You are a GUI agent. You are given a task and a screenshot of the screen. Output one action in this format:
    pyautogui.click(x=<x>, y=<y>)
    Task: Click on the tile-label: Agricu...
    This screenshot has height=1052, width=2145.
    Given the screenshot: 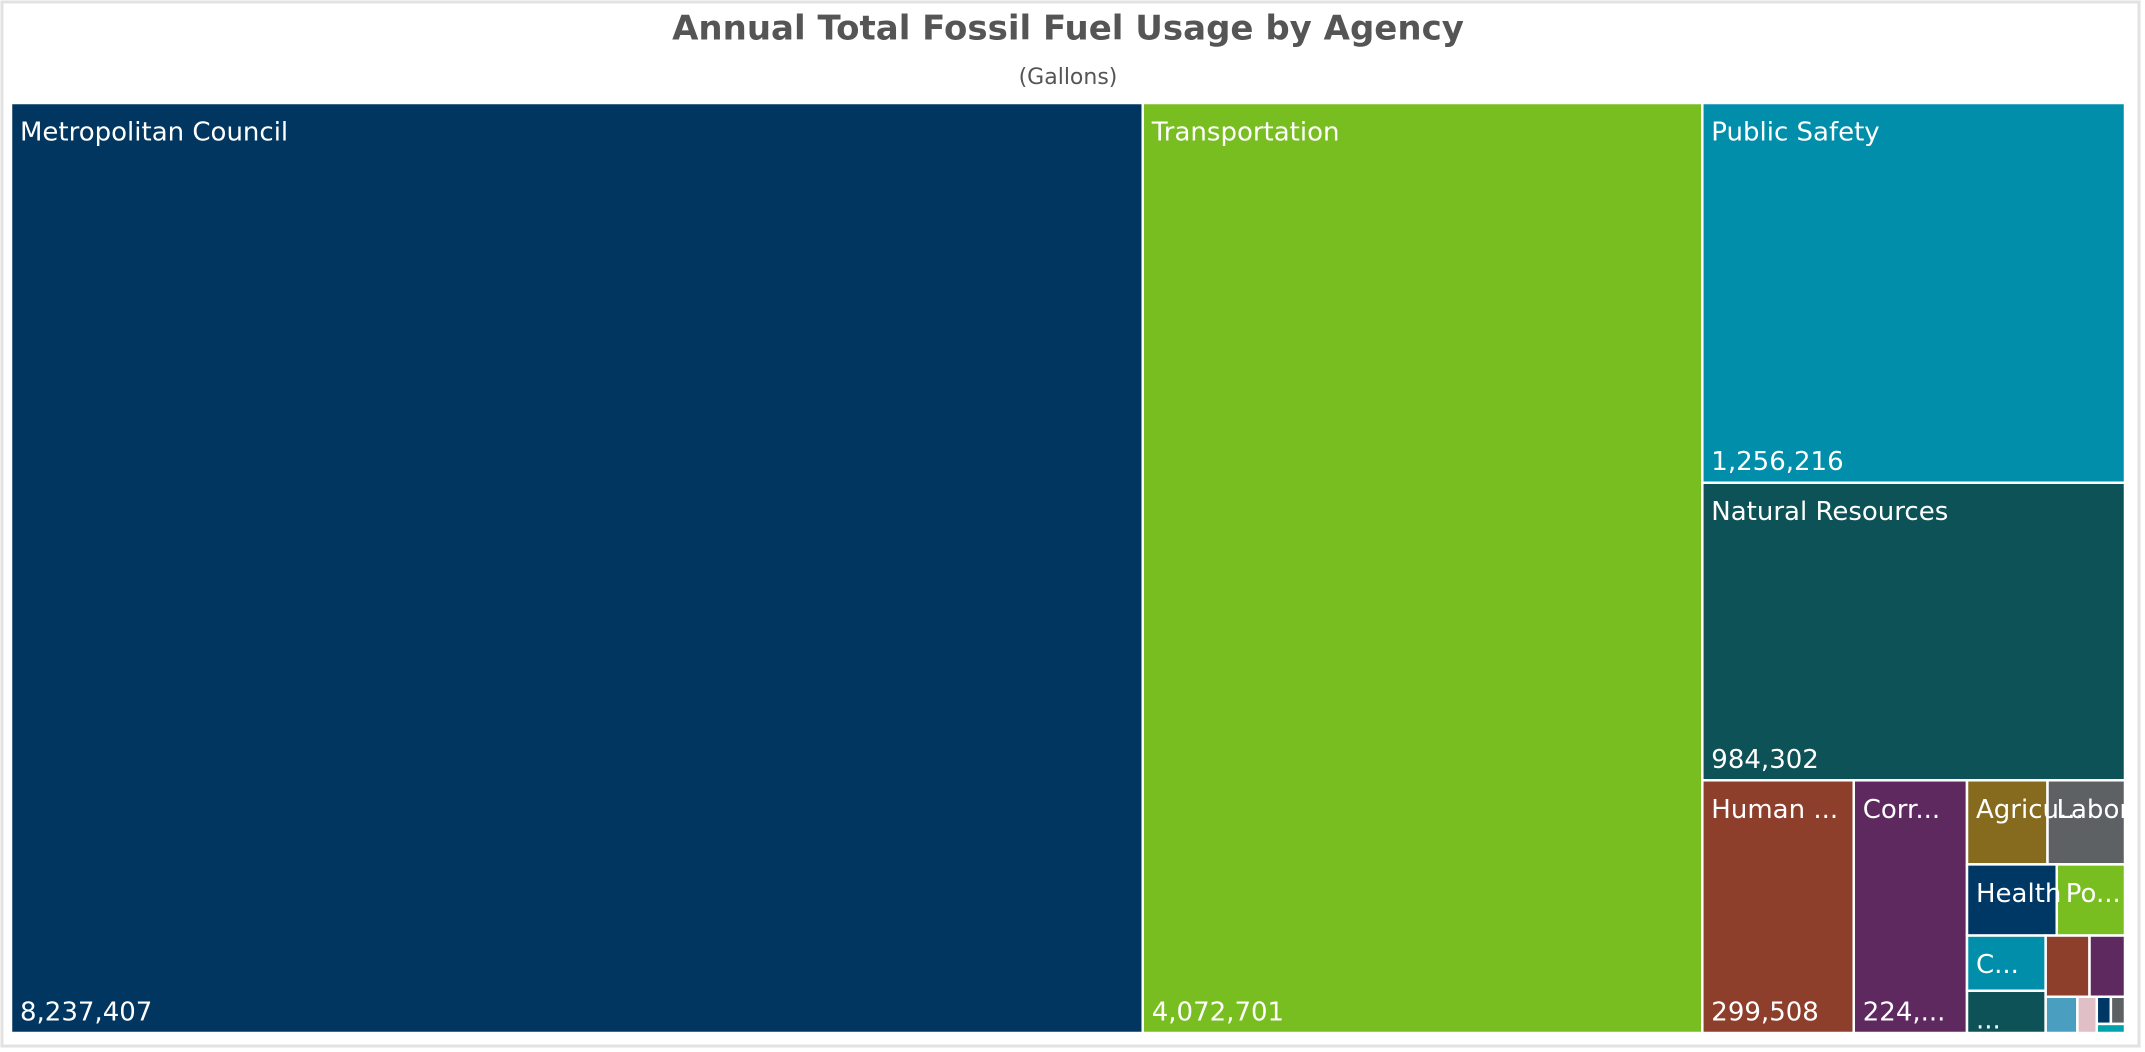 What is the action you would take?
    pyautogui.click(x=2030, y=810)
    